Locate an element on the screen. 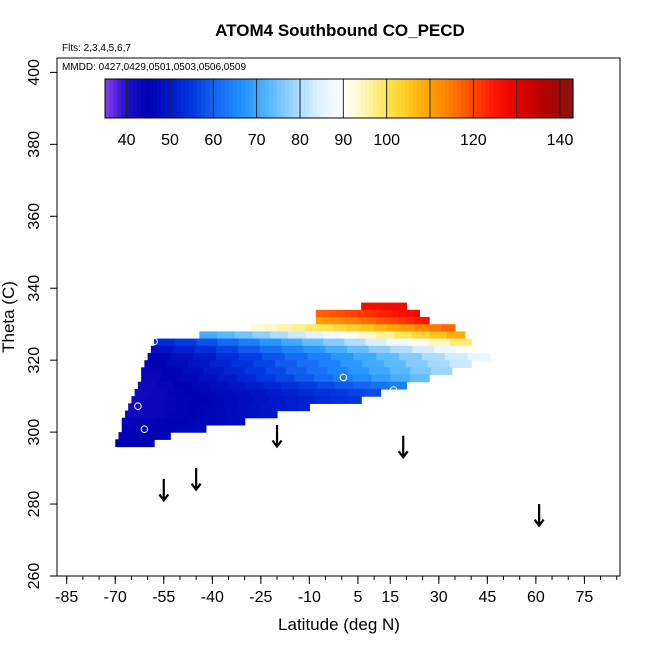 This screenshot has width=650, height=655. colorbar-tick-label: 70 is located at coordinates (257, 140).